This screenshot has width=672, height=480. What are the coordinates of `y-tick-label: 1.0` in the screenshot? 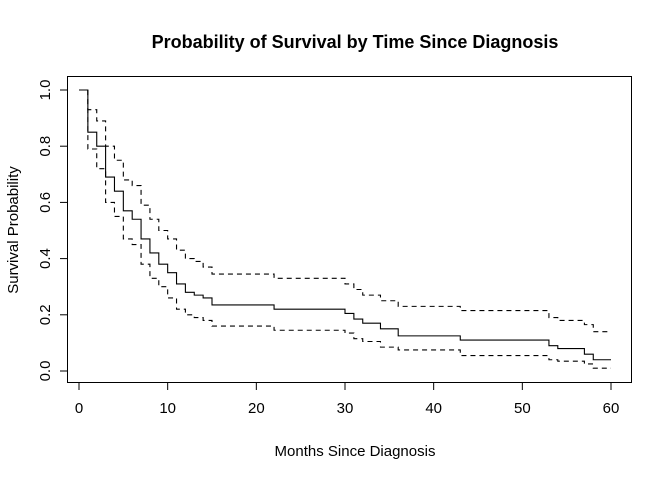 It's located at (45, 90).